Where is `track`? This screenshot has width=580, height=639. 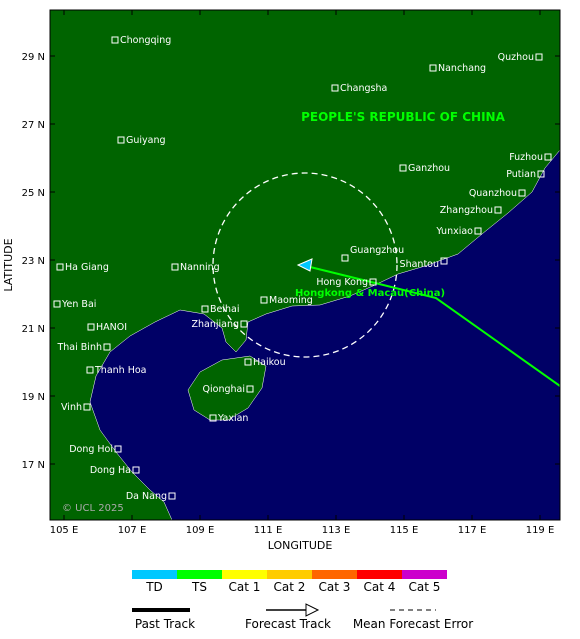 track is located at coordinates (431, 325).